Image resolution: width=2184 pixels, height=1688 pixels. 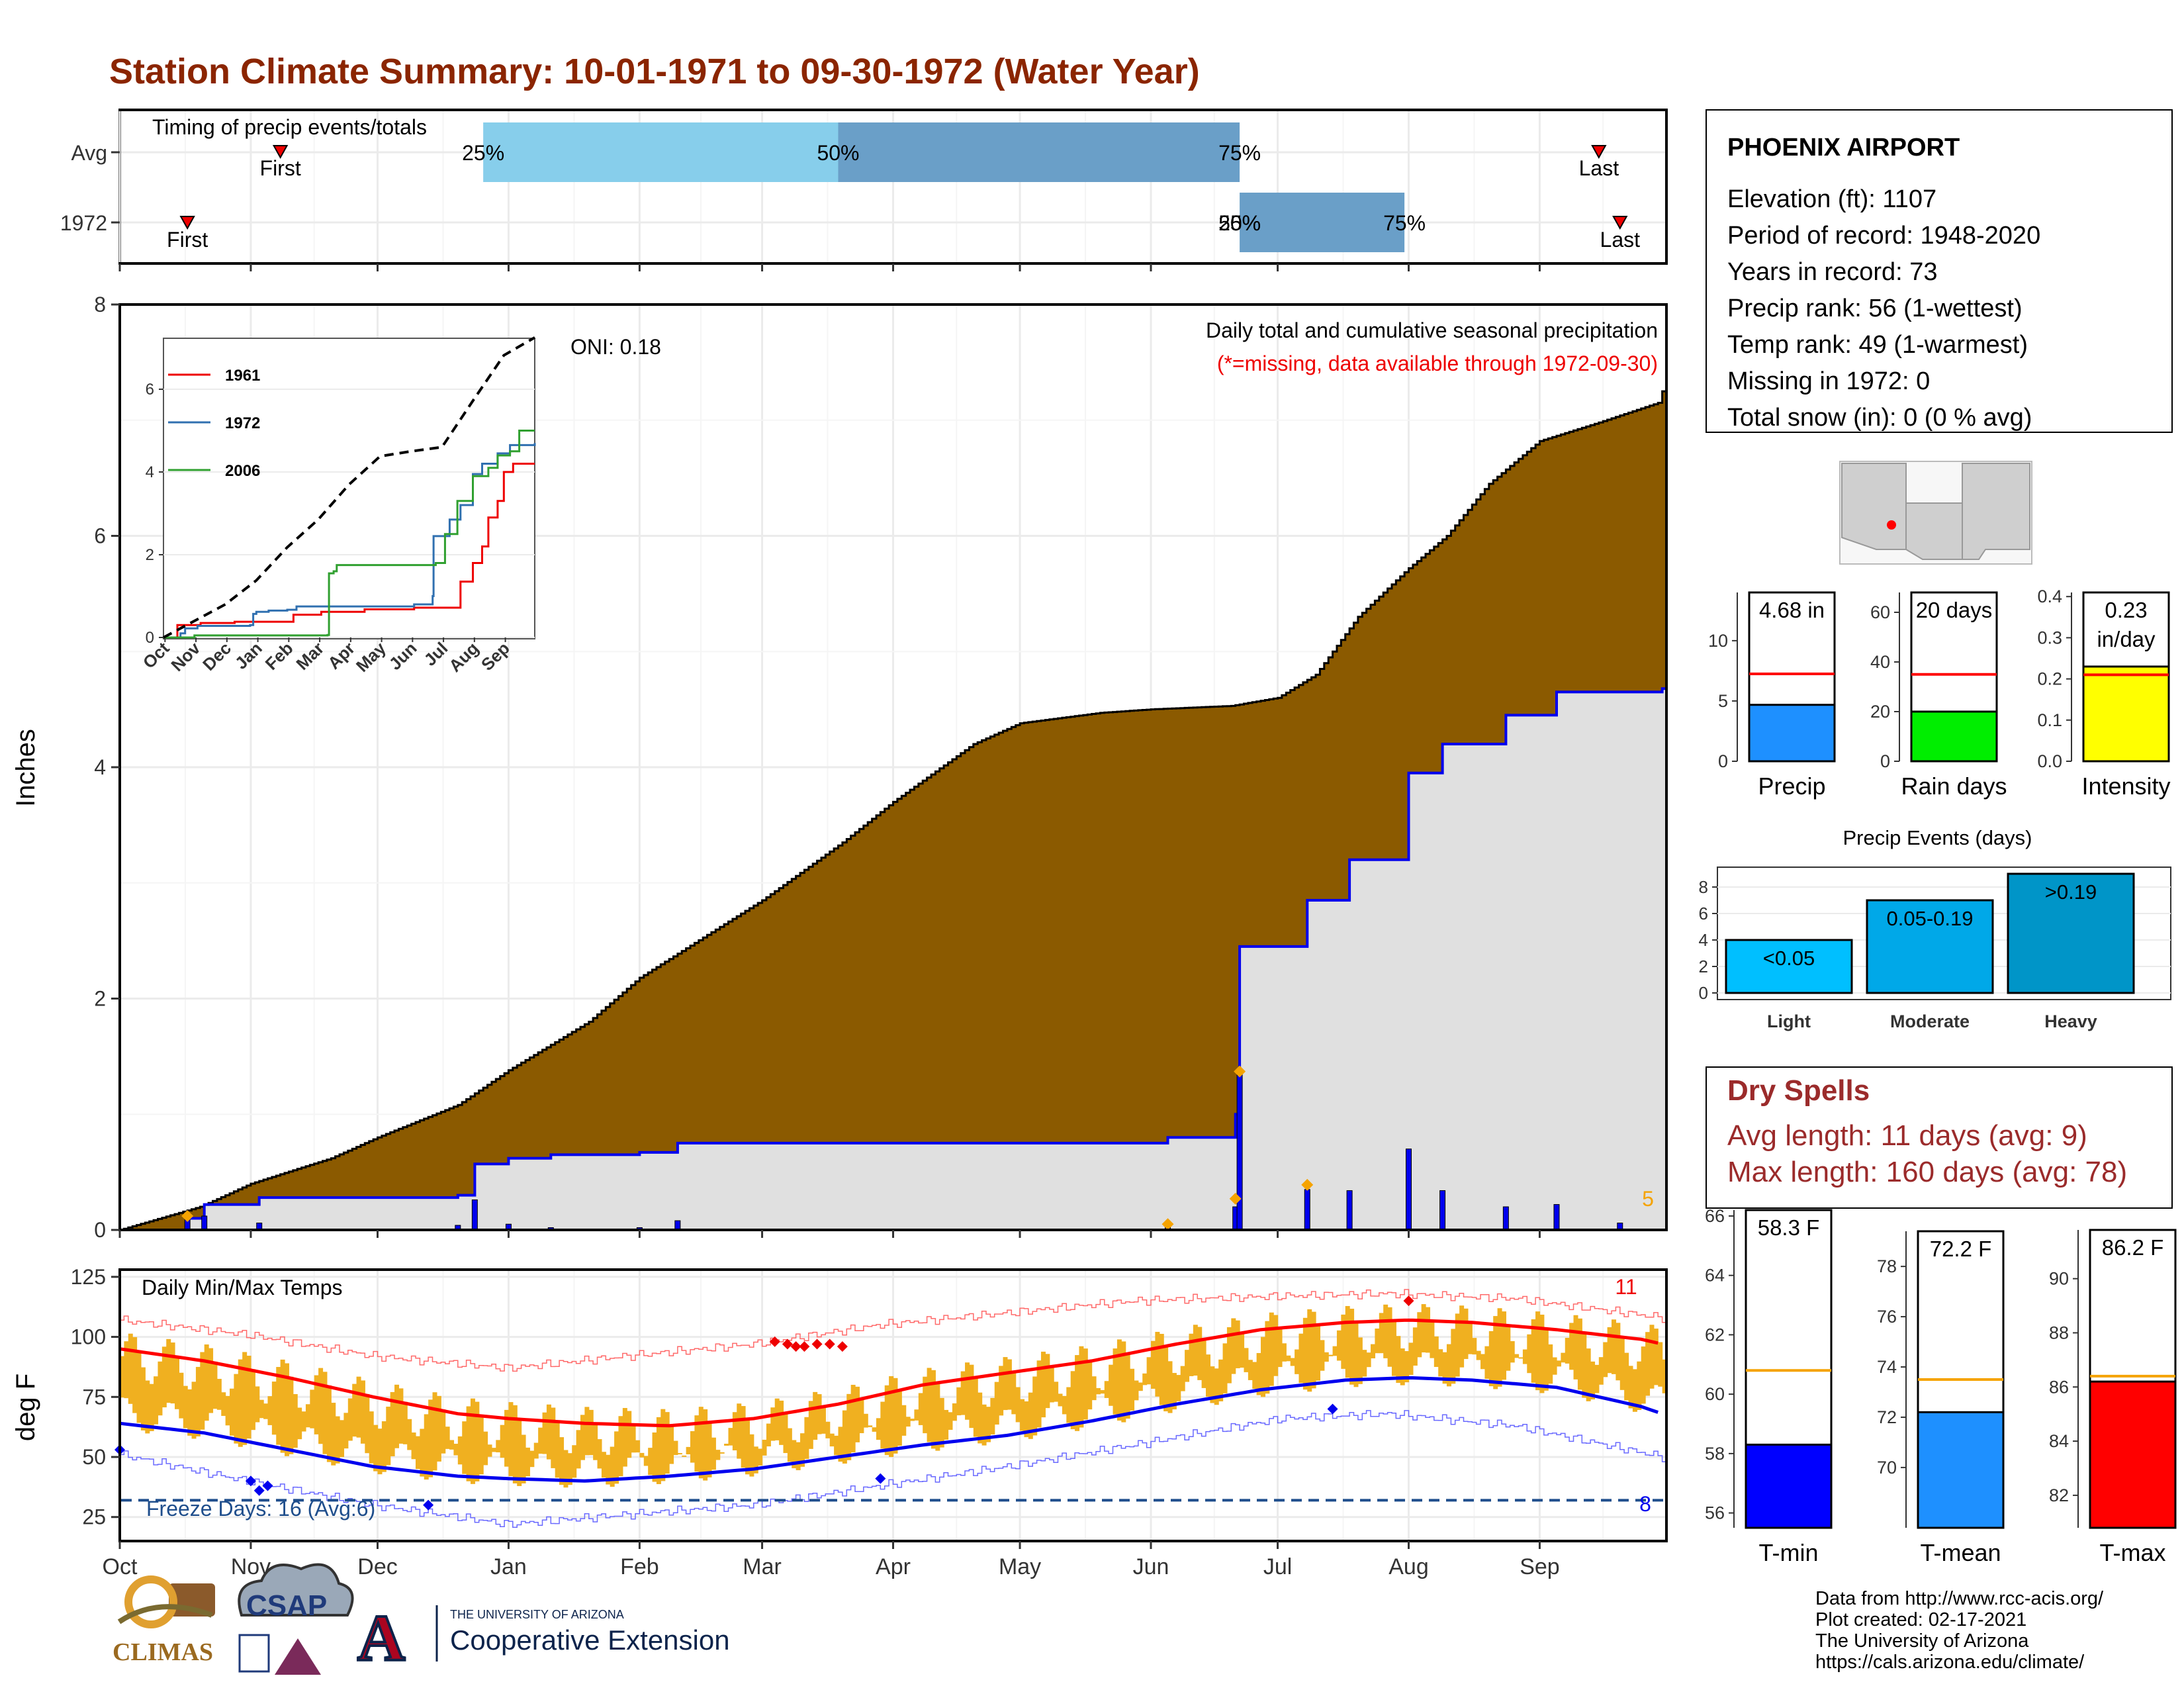 What do you see at coordinates (1887, 1417) in the screenshot?
I see `y-tick-label: 72` at bounding box center [1887, 1417].